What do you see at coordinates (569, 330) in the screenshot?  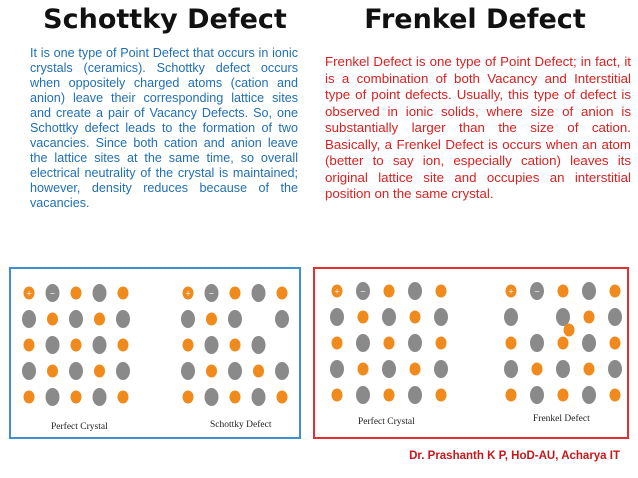 I see `frenkel-defect-ion-interstitial-cation` at bounding box center [569, 330].